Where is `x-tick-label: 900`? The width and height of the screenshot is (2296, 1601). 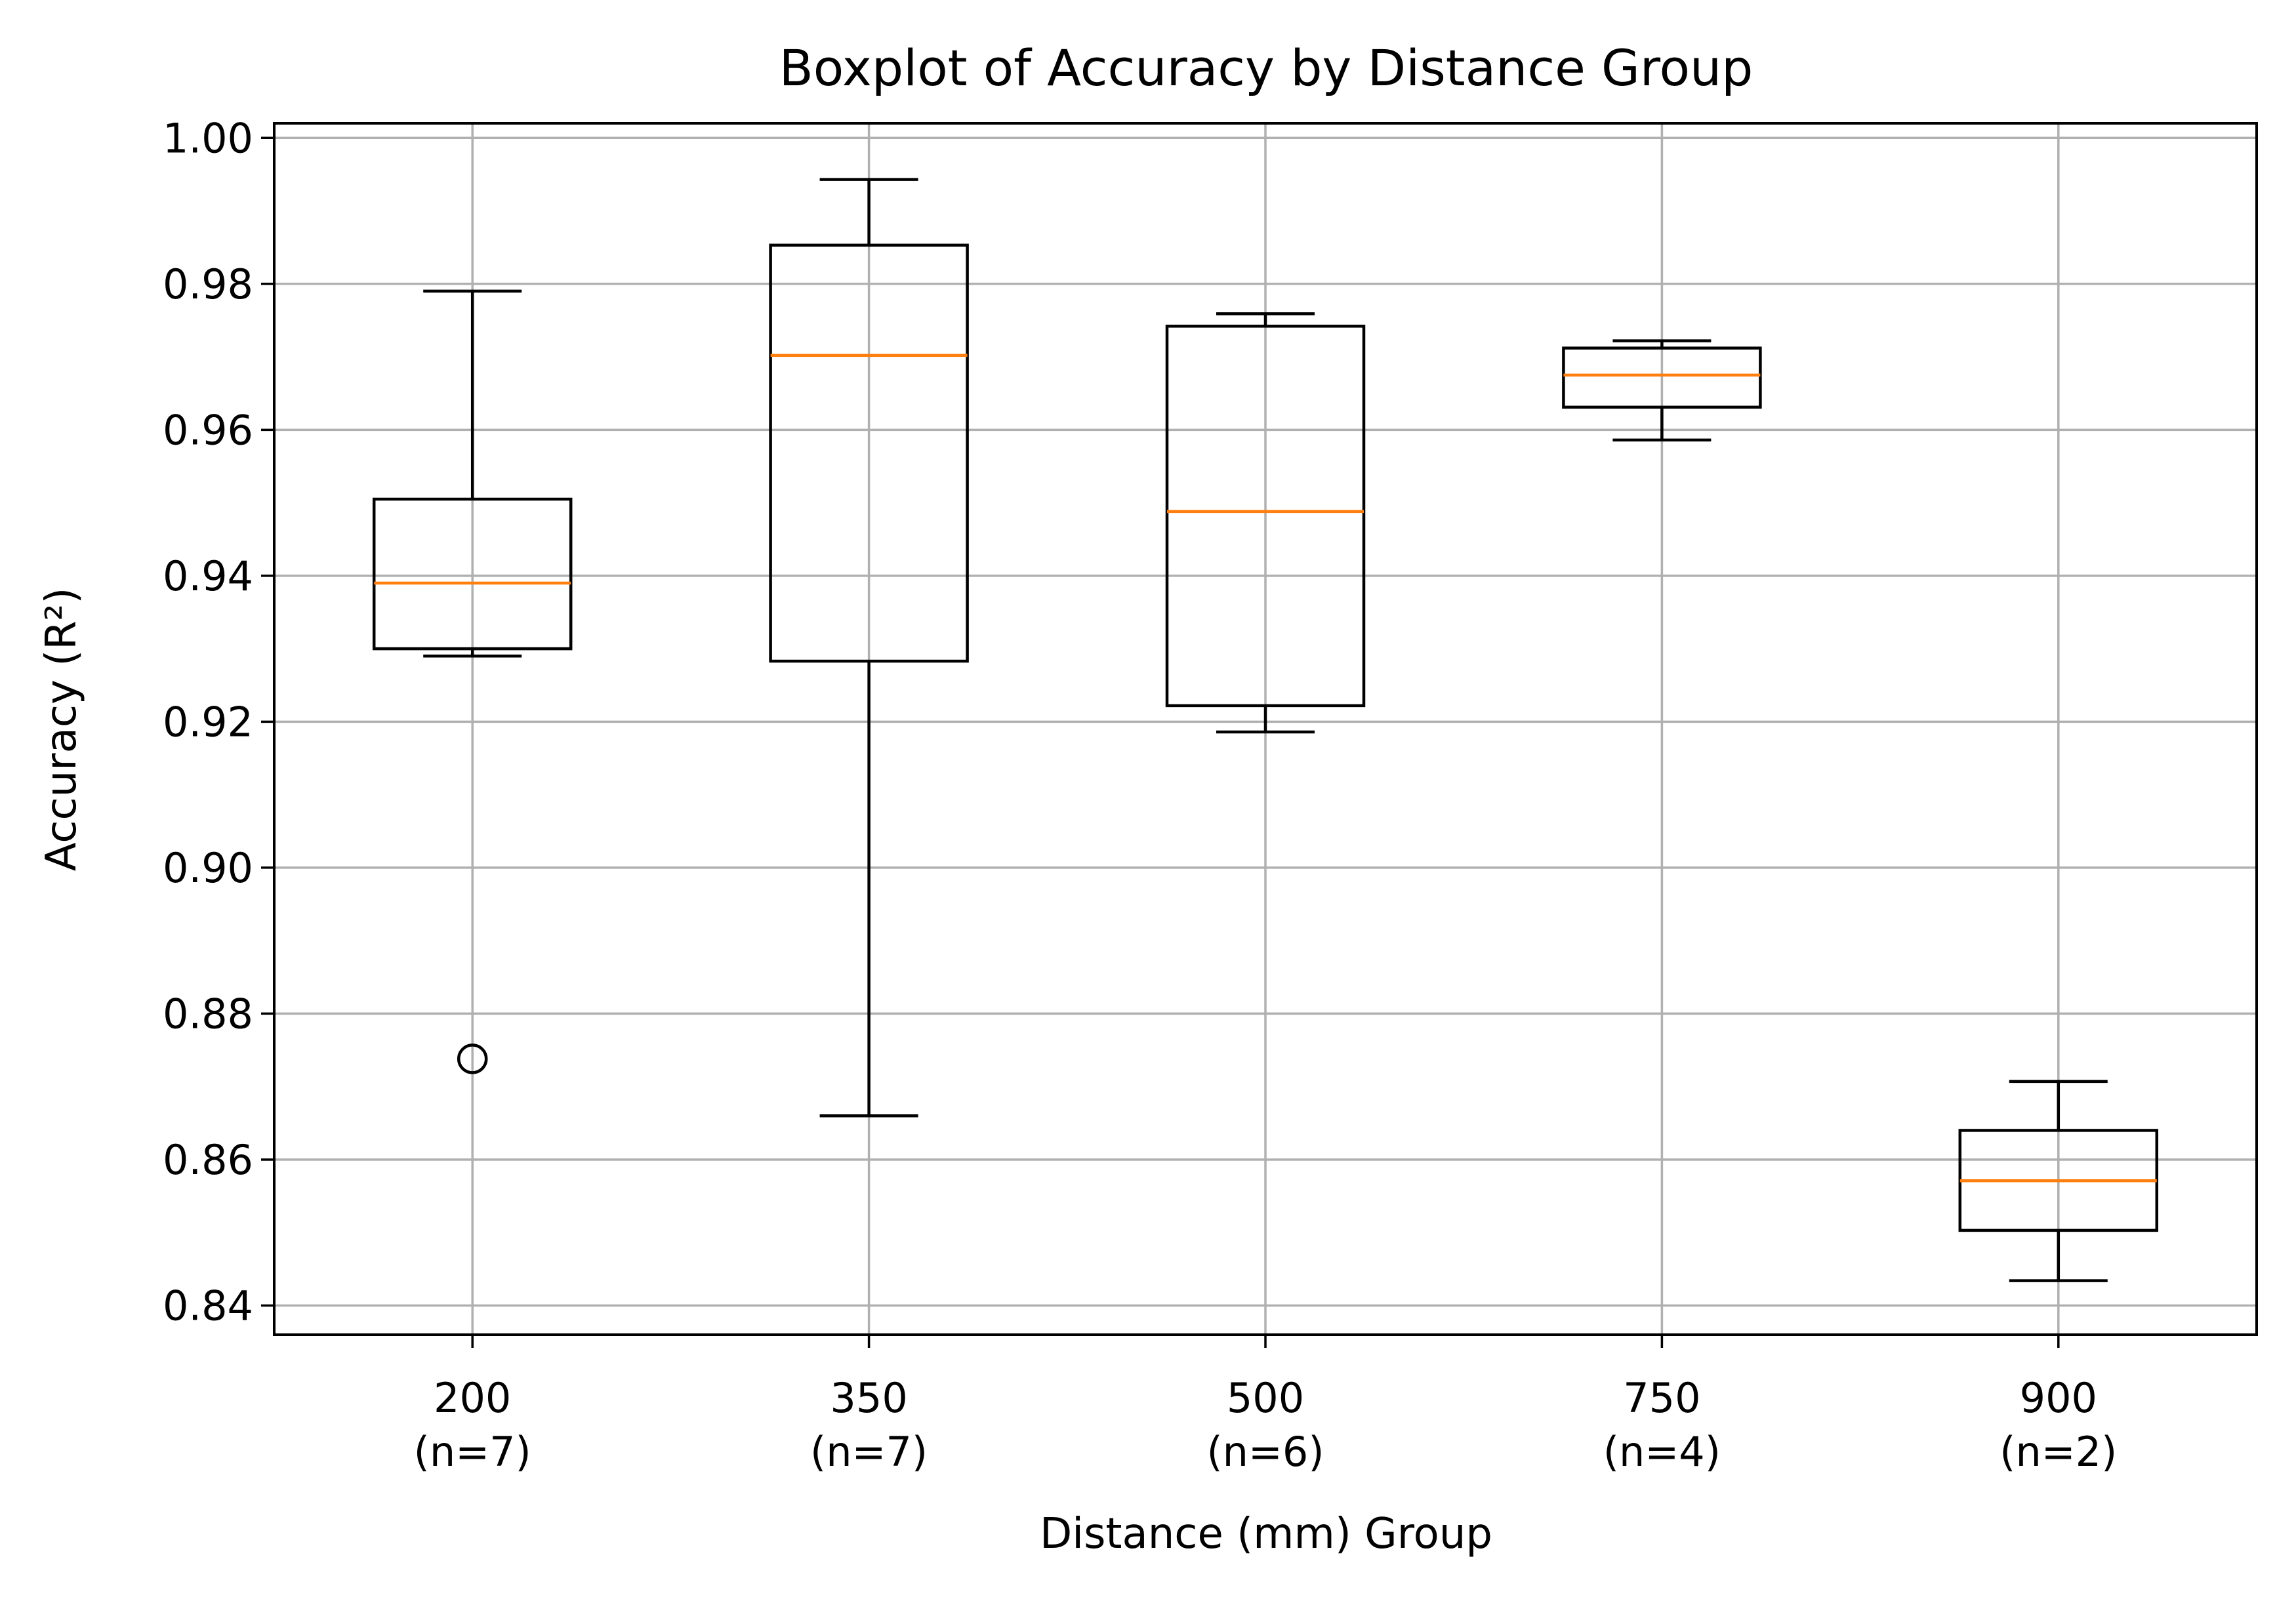
x-tick-label: 900 is located at coordinates (2059, 1398).